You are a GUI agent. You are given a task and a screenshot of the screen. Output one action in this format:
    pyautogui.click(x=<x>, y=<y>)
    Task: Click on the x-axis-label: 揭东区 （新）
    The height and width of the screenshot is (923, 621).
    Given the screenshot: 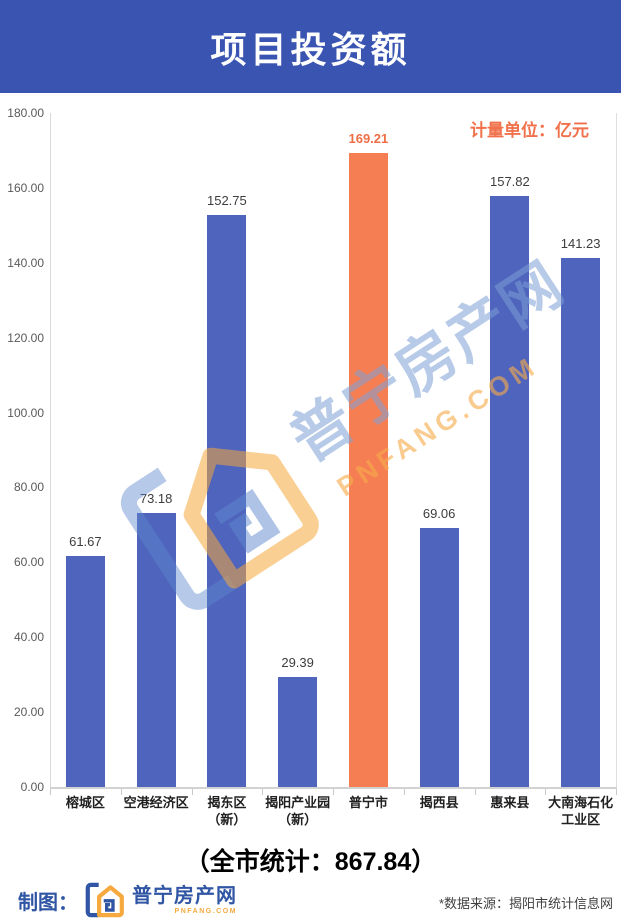 What is the action you would take?
    pyautogui.click(x=227, y=811)
    